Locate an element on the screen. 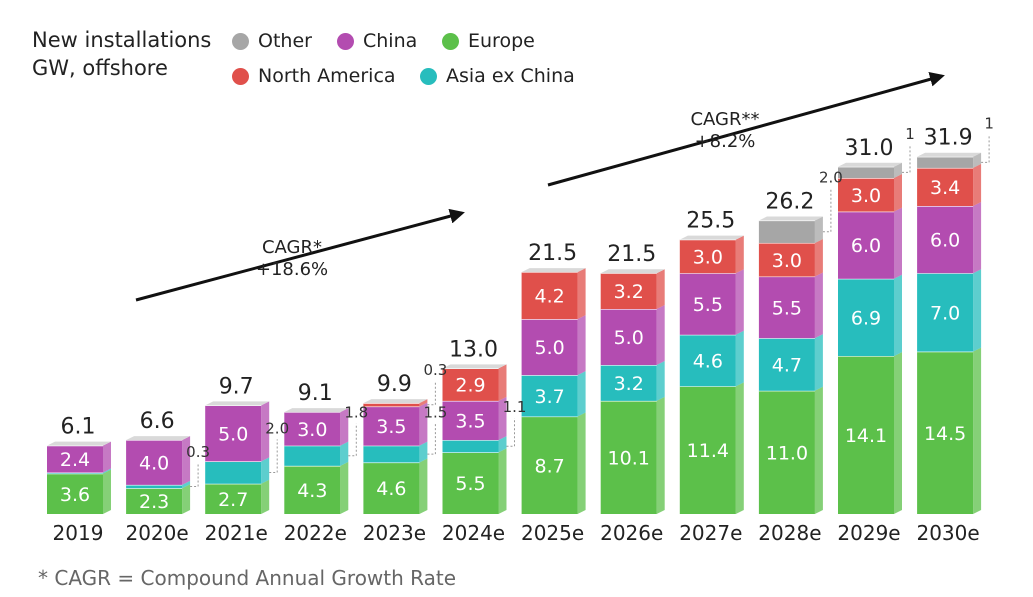 The width and height of the screenshot is (1033, 597). bar-top-cap-2030e is located at coordinates (949, 154).